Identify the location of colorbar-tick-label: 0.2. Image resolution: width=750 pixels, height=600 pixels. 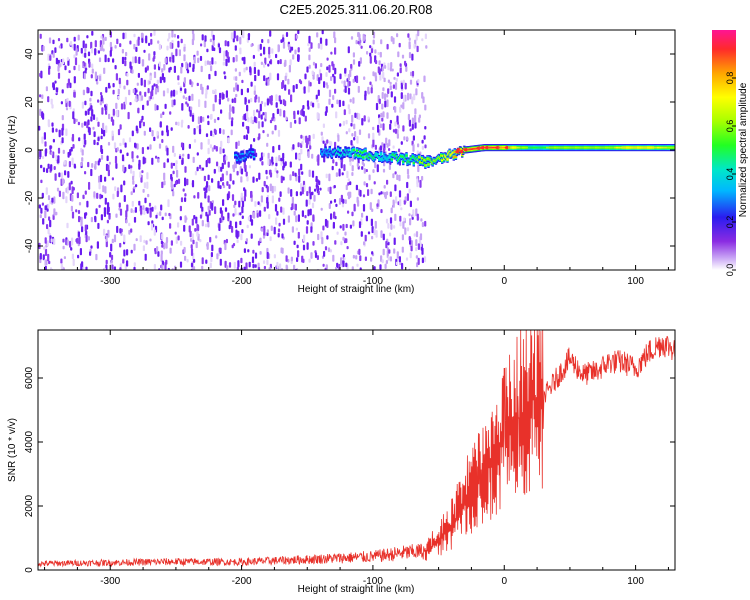
(730, 222).